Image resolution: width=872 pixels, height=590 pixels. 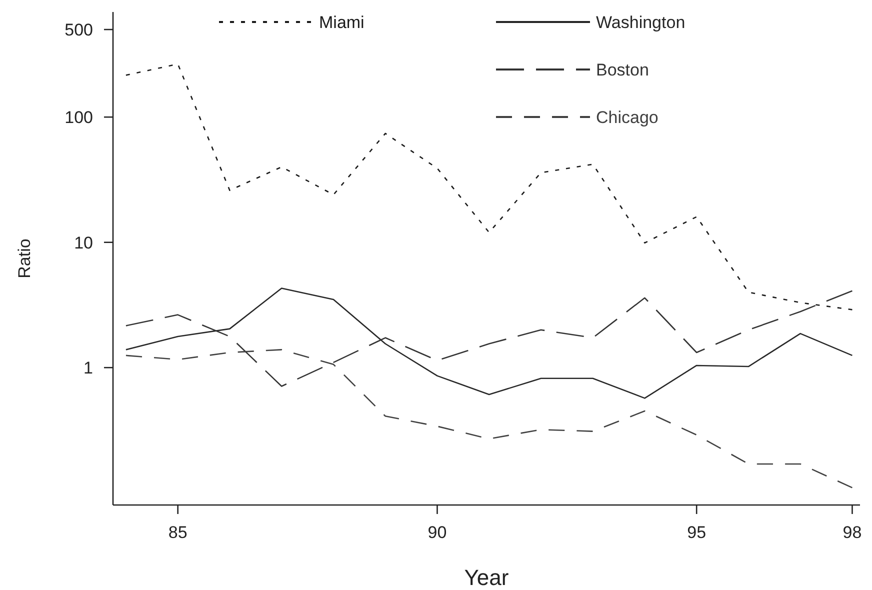 What do you see at coordinates (341, 22) in the screenshot?
I see `text: Miami` at bounding box center [341, 22].